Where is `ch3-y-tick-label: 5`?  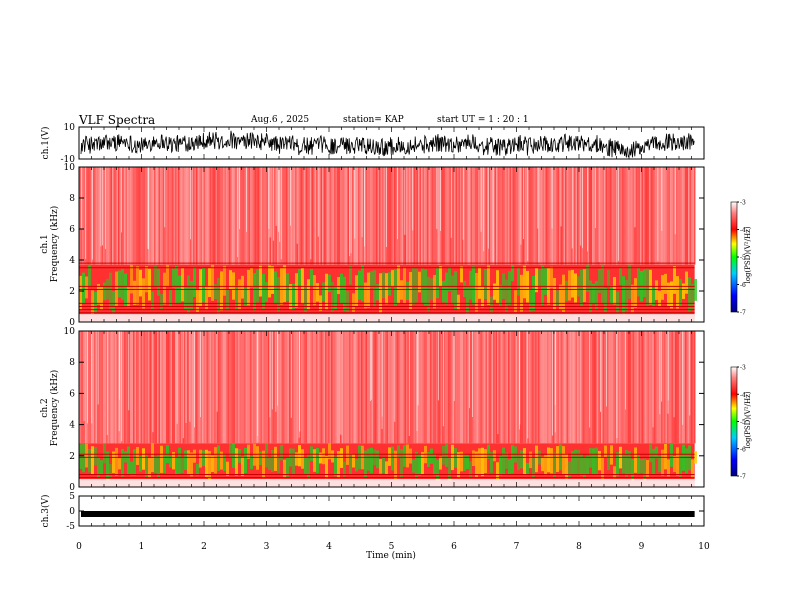
ch3-y-tick-label: 5 is located at coordinates (72, 497).